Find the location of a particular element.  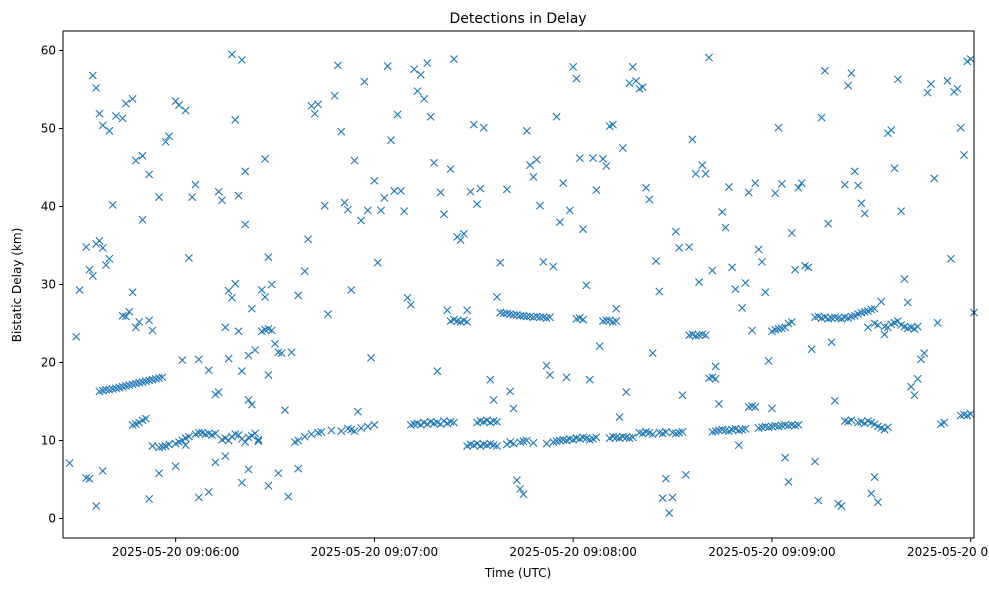

x-tick-label: 2025-05-20 09:09:00 is located at coordinates (771, 552).